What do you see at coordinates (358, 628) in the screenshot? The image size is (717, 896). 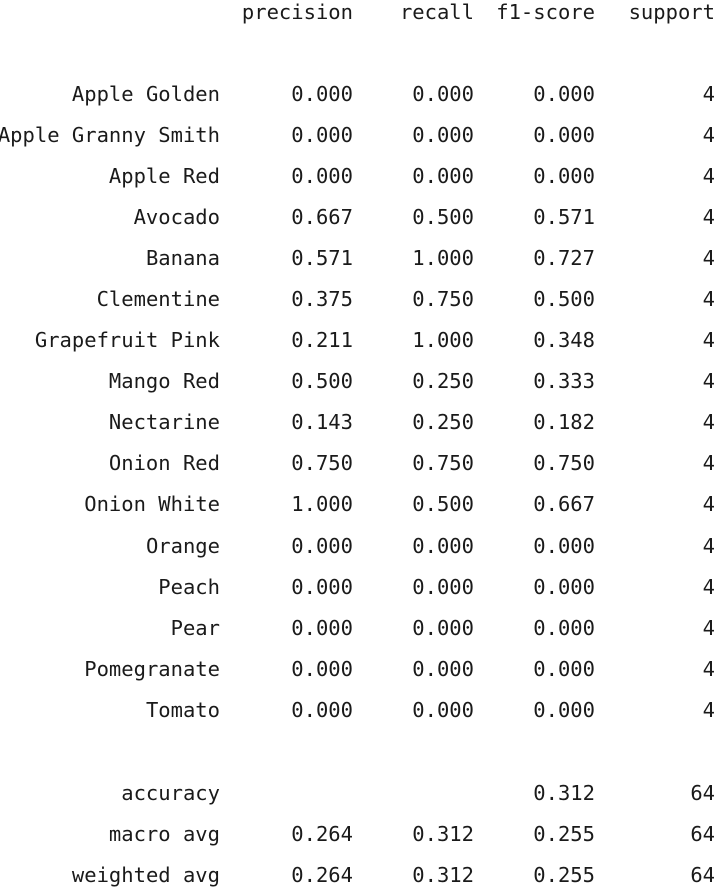 I see `class-row: Pear 0.000 0.000 0.000 4` at bounding box center [358, 628].